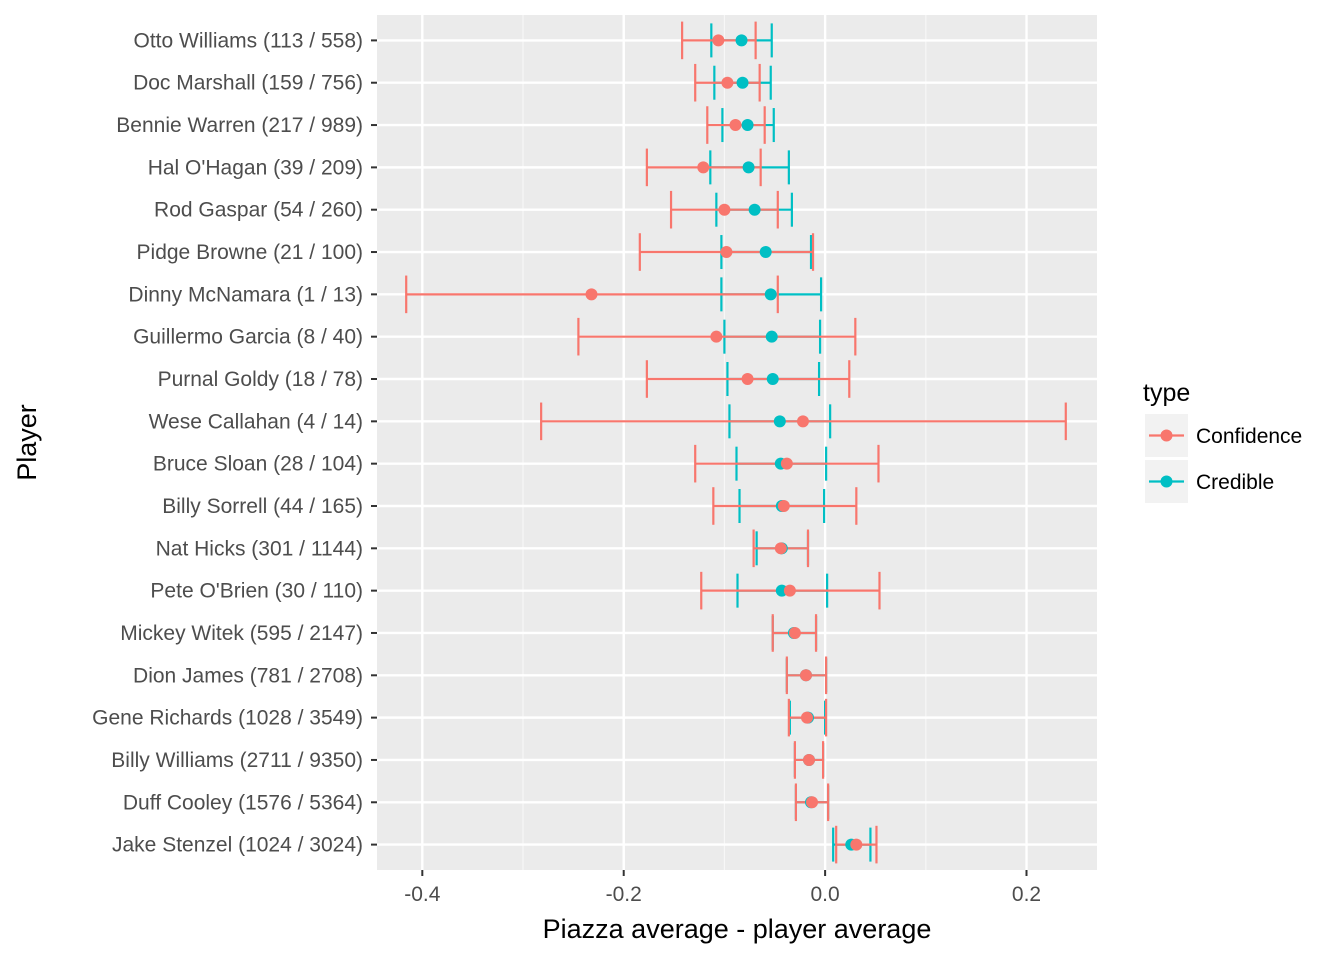 The image size is (1344, 960). Describe the element at coordinates (624, 894) in the screenshot. I see `x-tick-label: -0.2` at that location.